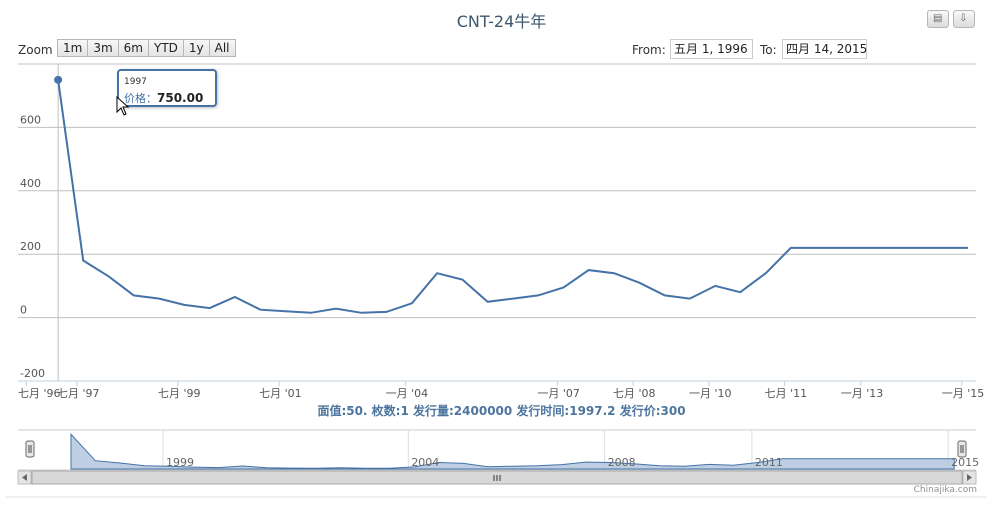  I want to click on y-tick-label: -200, so click(32, 373).